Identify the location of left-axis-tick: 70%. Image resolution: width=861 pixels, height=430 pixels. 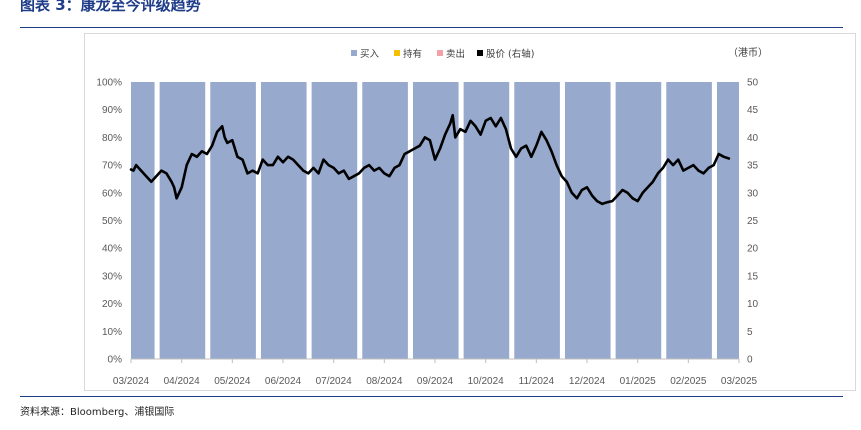
(112, 166).